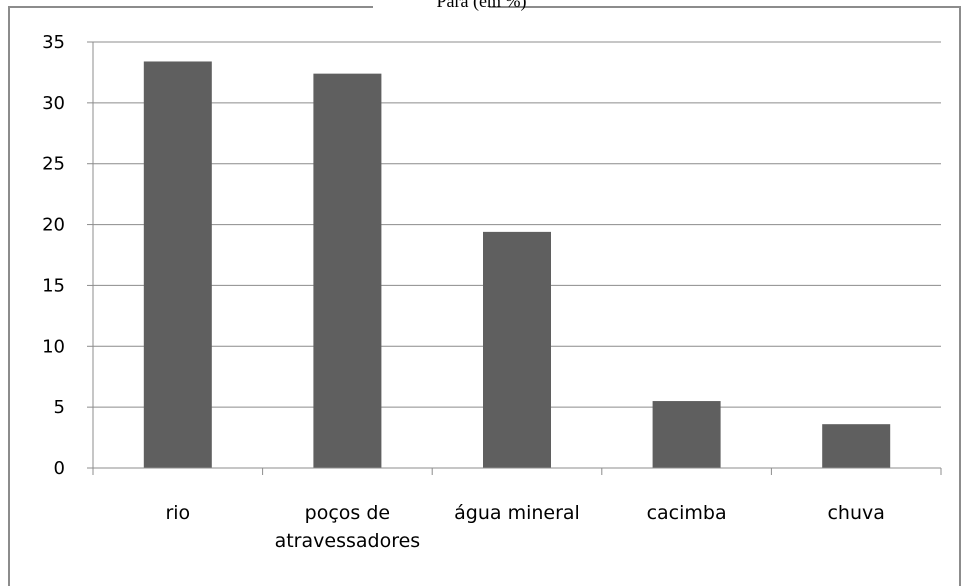 Image resolution: width=963 pixels, height=586 pixels. I want to click on chart-title: Para (em %), so click(481, 5).